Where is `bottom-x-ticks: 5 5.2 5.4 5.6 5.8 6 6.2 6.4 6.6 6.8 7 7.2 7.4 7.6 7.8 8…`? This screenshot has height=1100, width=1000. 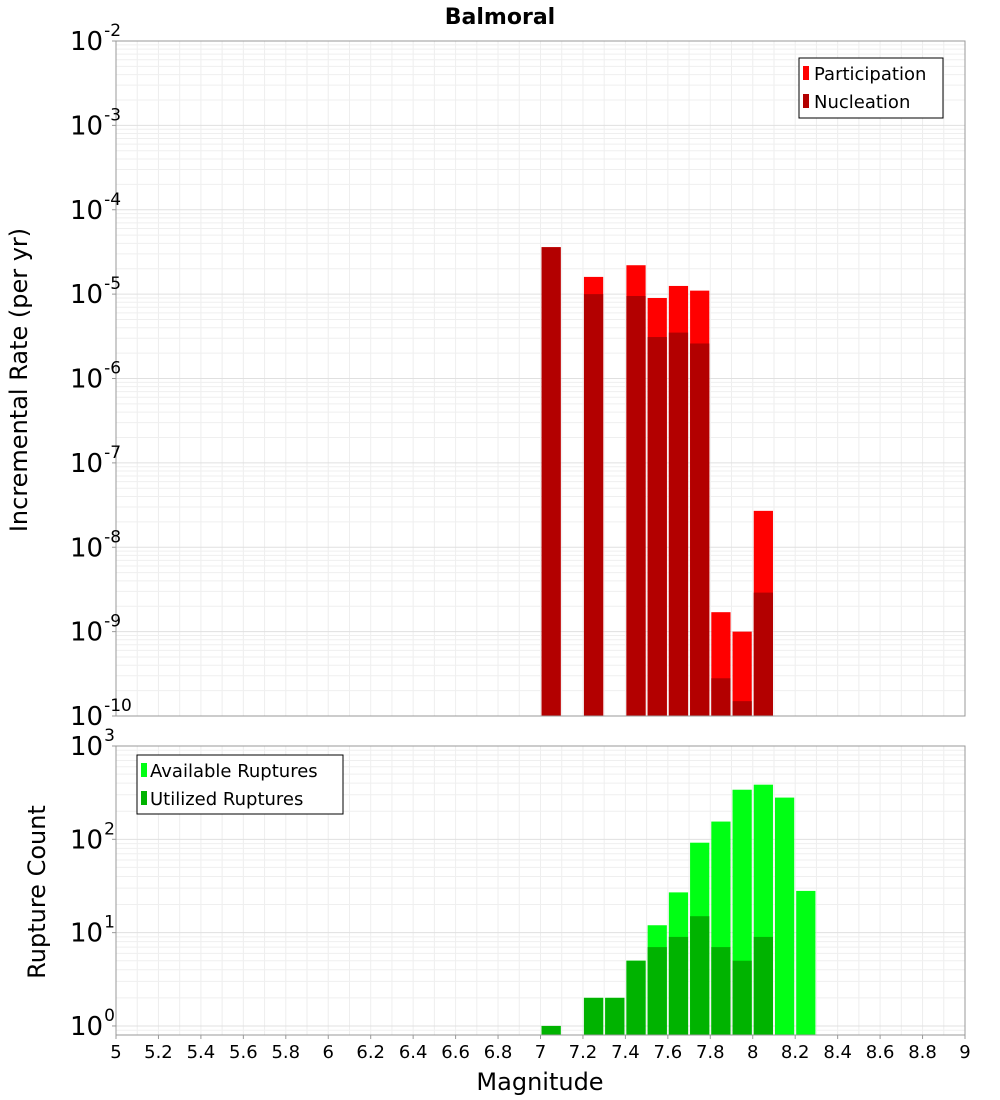
bottom-x-ticks: 5 5.2 5.4 5.6 5.8 6 6.2 6.4 6.6 6.8 7 7.2 7.4 7.6 7.8 8… is located at coordinates (540, 1049).